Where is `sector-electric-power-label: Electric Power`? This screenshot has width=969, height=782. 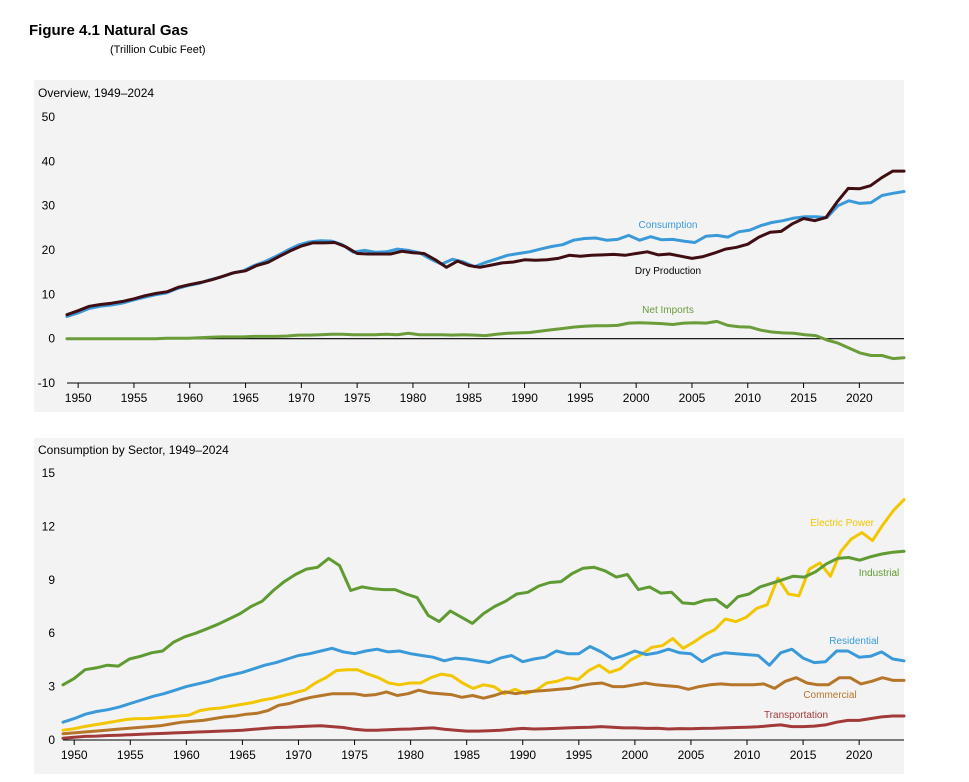 sector-electric-power-label: Electric Power is located at coordinates (842, 523).